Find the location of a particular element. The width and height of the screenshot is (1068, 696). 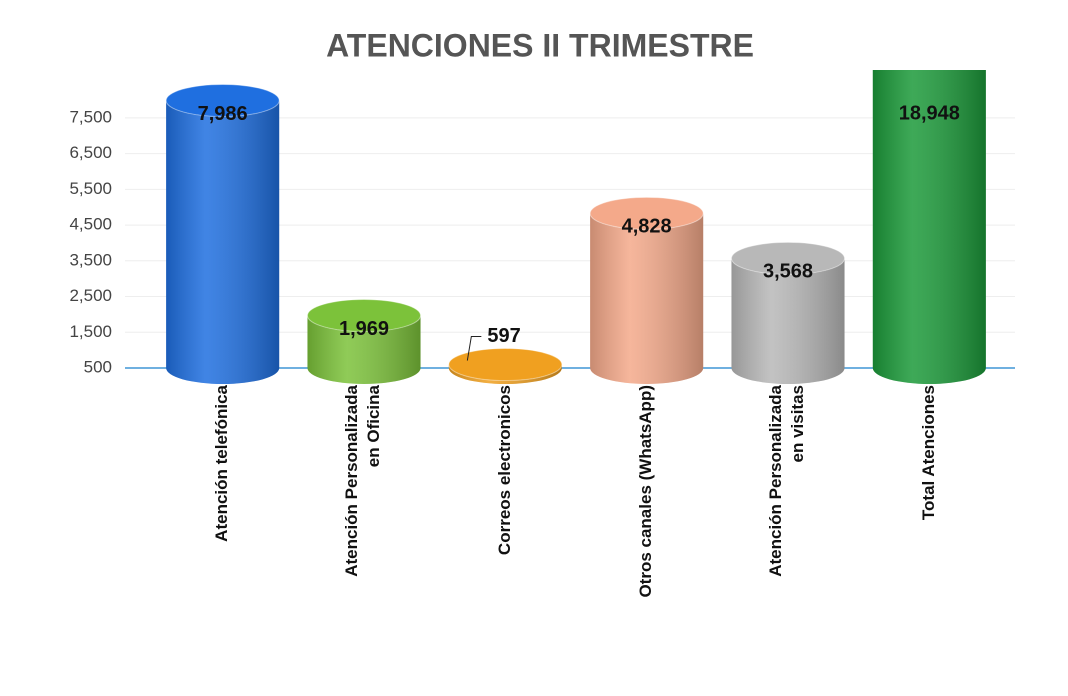

data-label: 597 is located at coordinates (503, 336).